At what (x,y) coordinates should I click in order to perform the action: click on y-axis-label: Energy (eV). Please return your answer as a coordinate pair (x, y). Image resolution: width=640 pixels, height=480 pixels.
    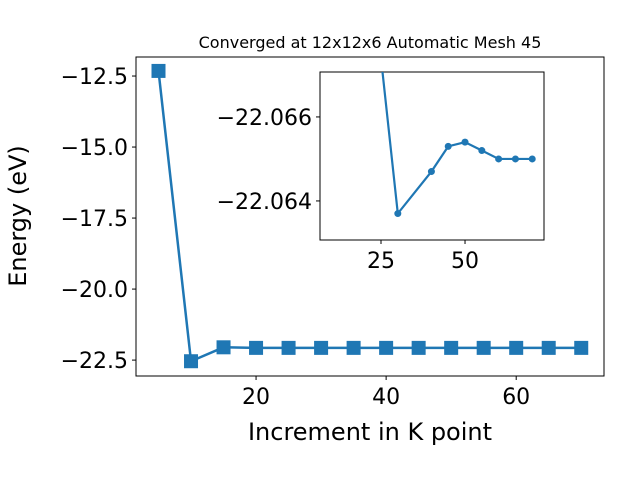
    Looking at the image, I should click on (18, 216).